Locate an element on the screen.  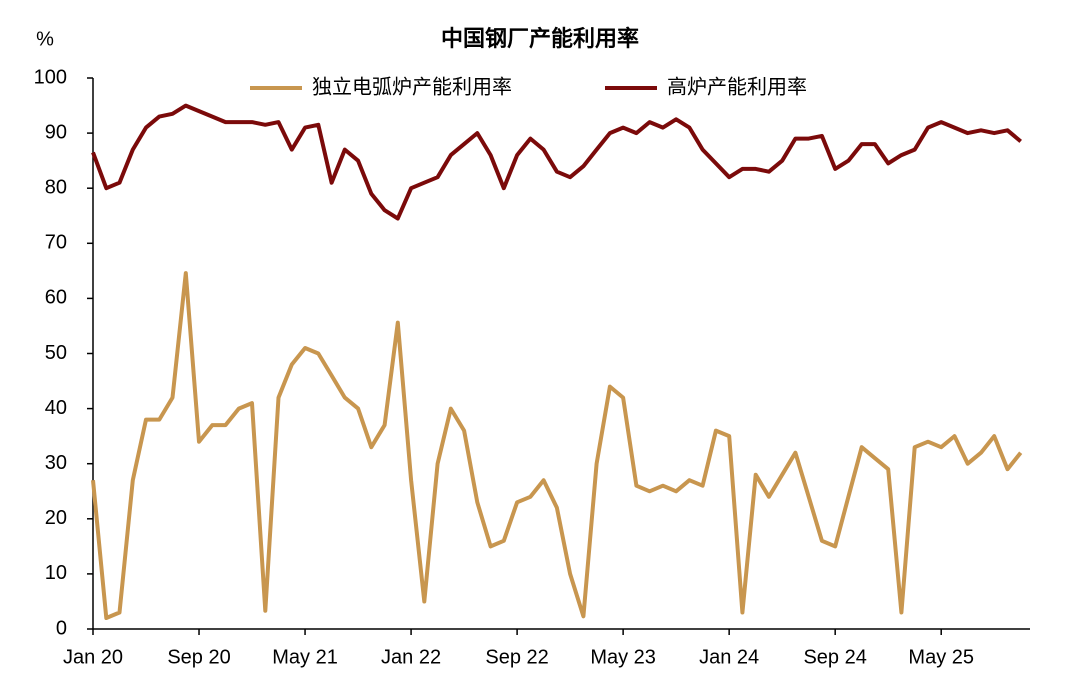
y-tick-label: 90 is located at coordinates (56, 132).